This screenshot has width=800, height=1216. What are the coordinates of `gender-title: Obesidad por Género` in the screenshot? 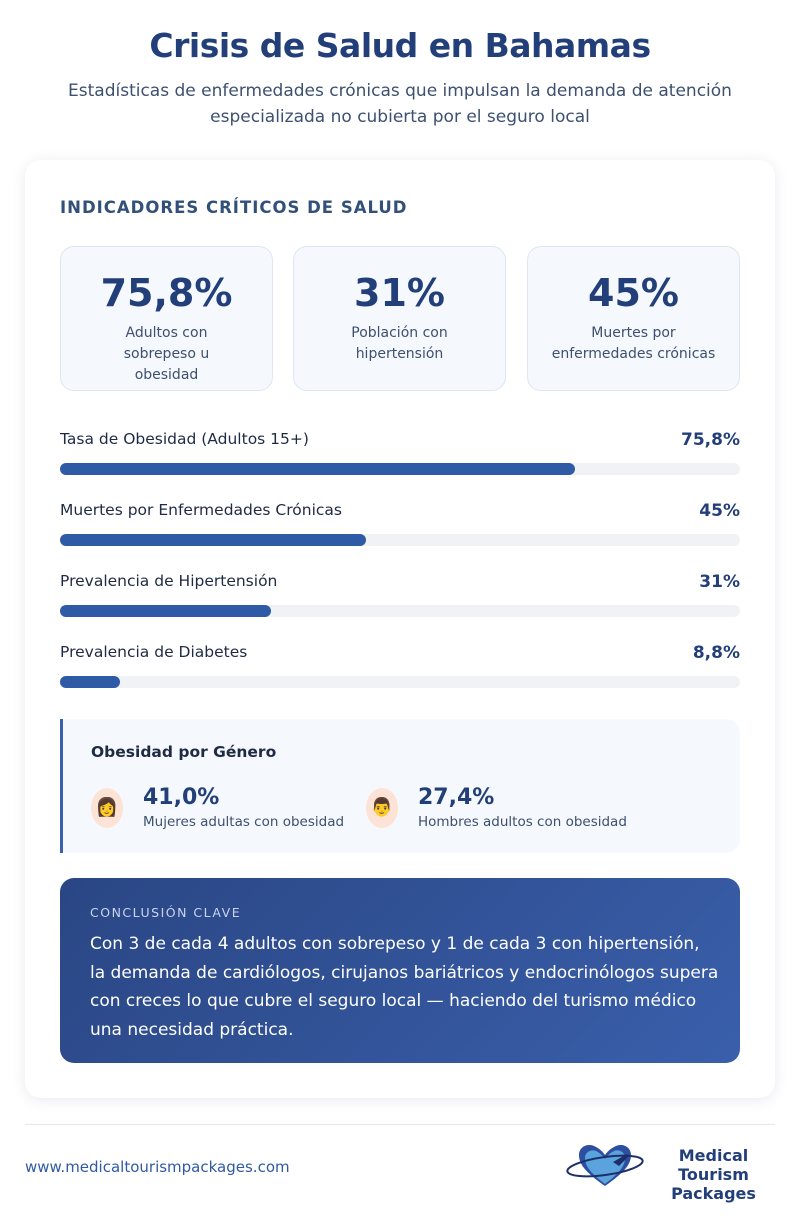 It's located at (184, 752).